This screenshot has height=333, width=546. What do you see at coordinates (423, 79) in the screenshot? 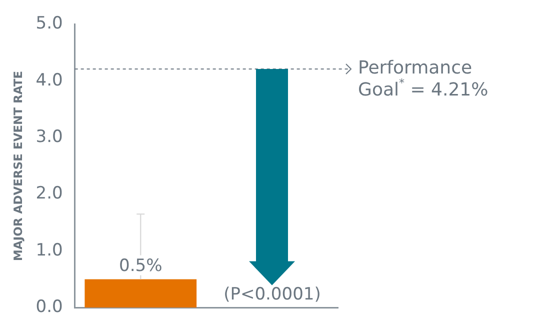
I see `ref-line-label: Performance Goal* = 4.21%` at bounding box center [423, 79].